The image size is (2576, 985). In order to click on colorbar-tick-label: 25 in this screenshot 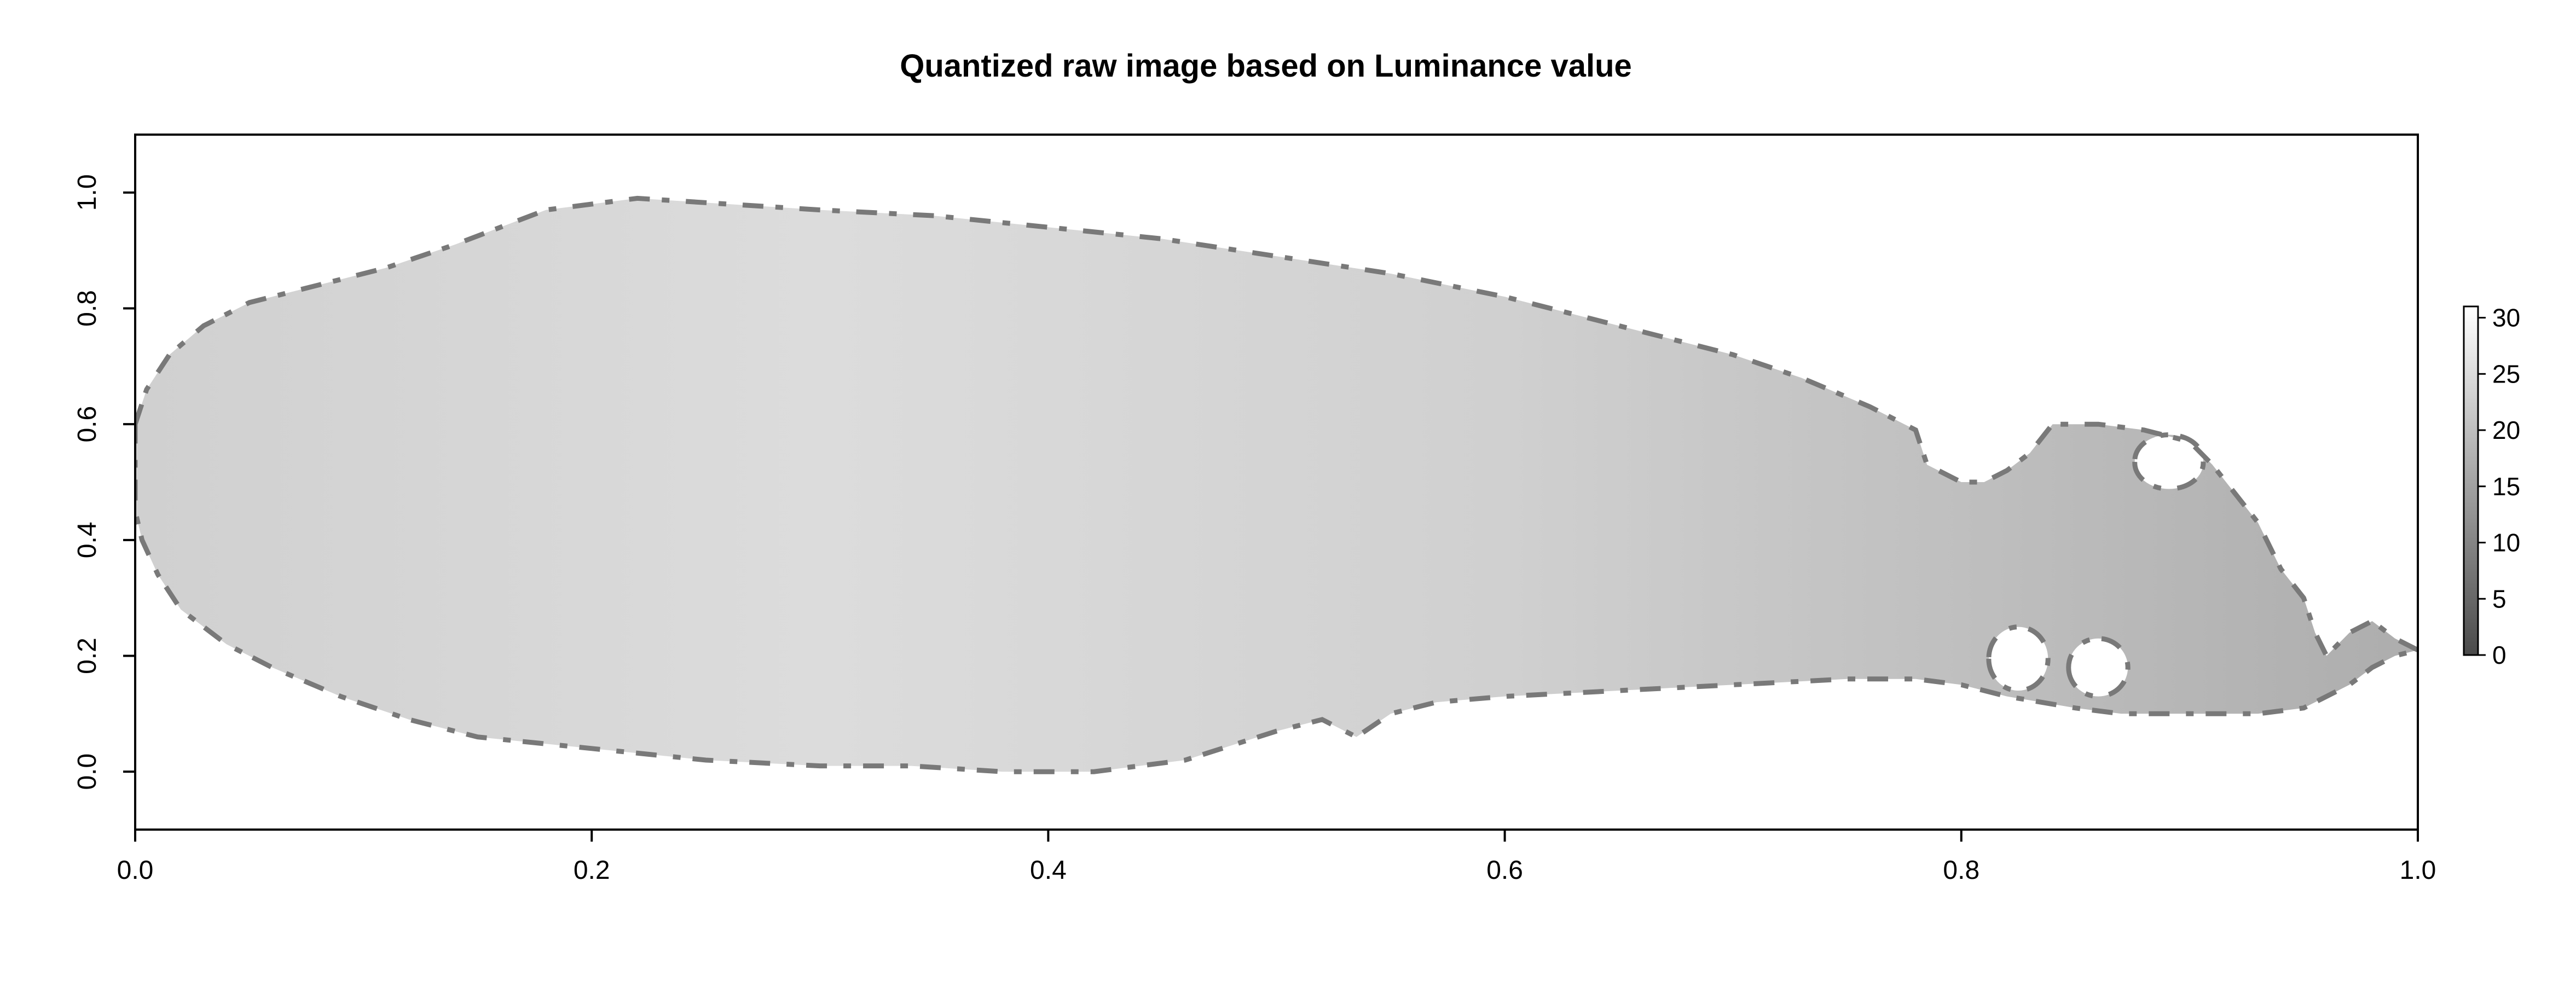, I will do `click(2506, 374)`.